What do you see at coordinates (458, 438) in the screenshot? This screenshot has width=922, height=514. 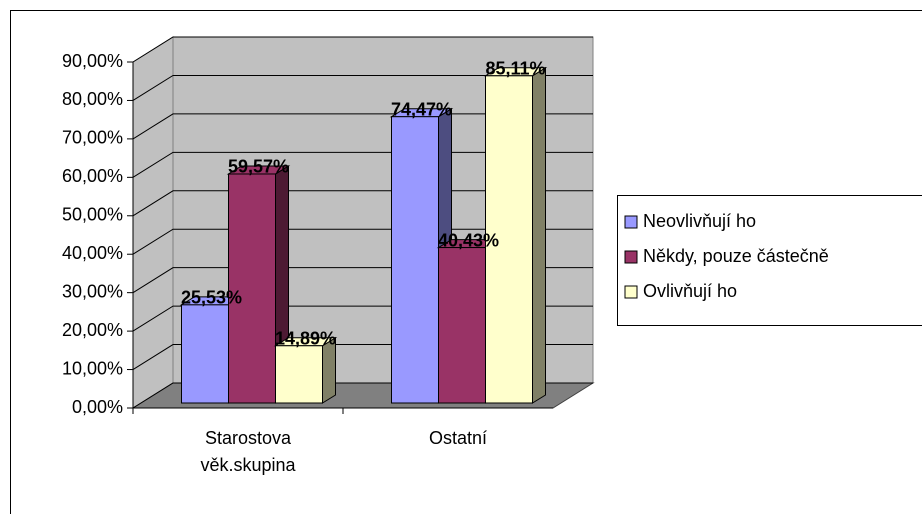 I see `x-tick-label: Ostatní` at bounding box center [458, 438].